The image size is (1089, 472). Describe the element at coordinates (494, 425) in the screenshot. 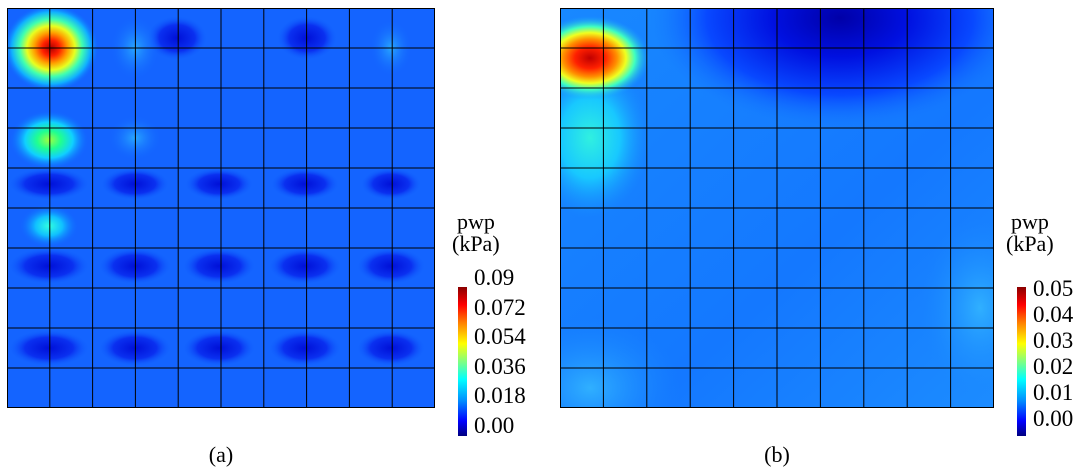

I see `colorbar-a-tick-6: 0.00` at that location.